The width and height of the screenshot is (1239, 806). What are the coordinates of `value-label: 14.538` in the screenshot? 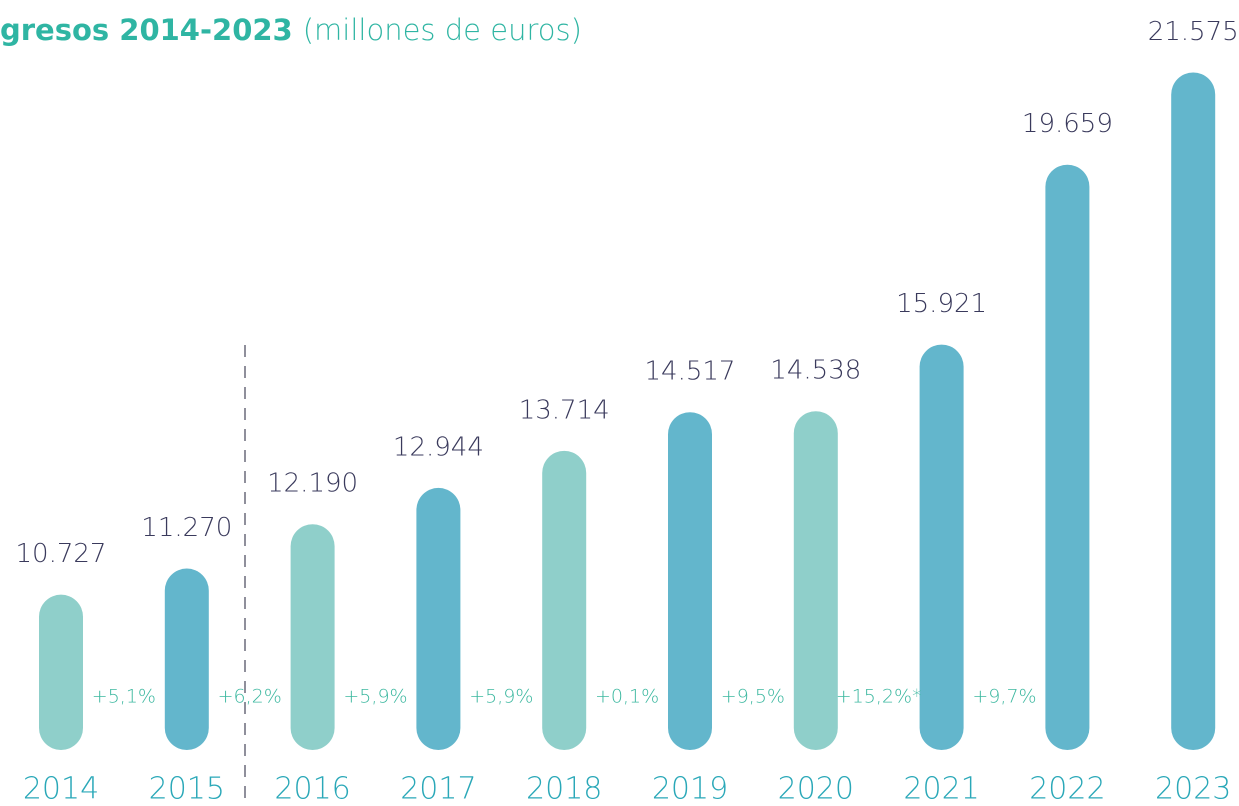 It's located at (815, 371).